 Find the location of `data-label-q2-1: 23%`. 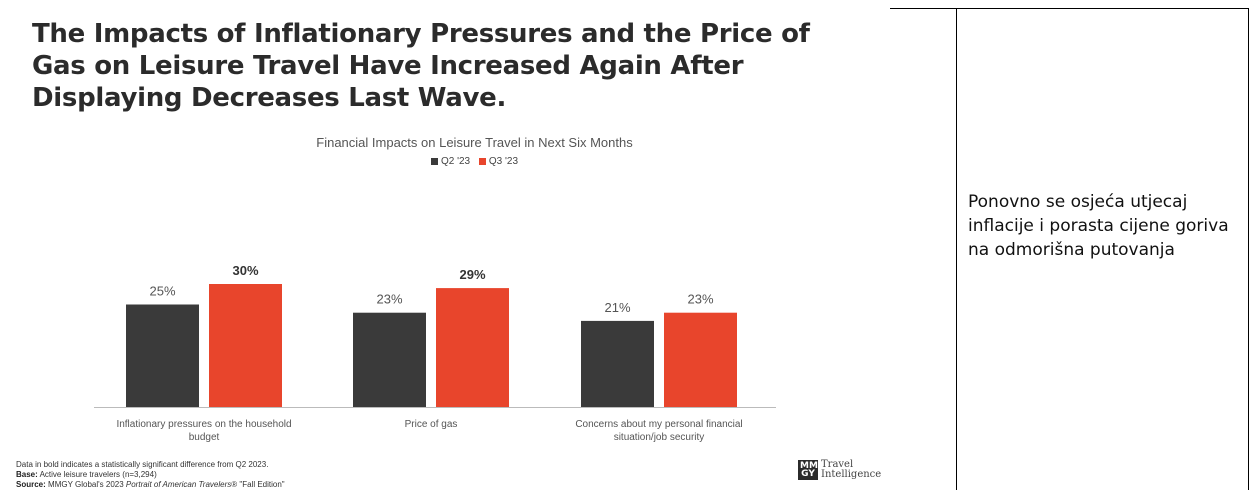

data-label-q2-1: 23% is located at coordinates (389, 299).